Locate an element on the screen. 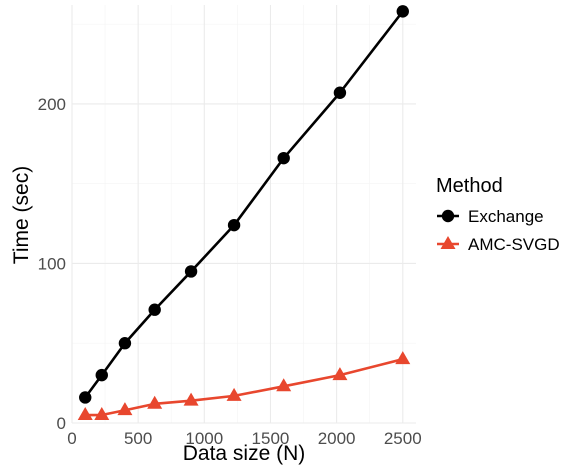 This screenshot has height=469, width=584. series-amc-svgd is located at coordinates (244, 385).